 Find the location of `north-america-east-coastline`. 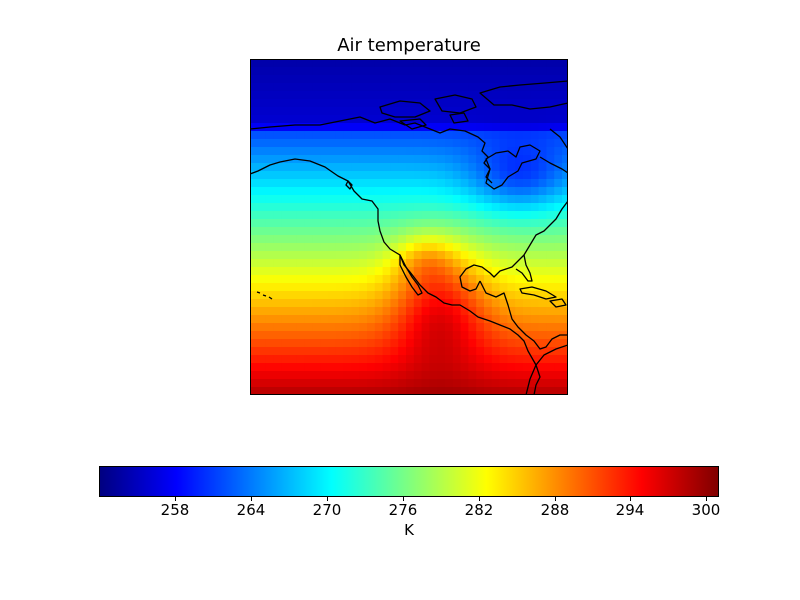

north-america-east-coastline is located at coordinates (513, 246).